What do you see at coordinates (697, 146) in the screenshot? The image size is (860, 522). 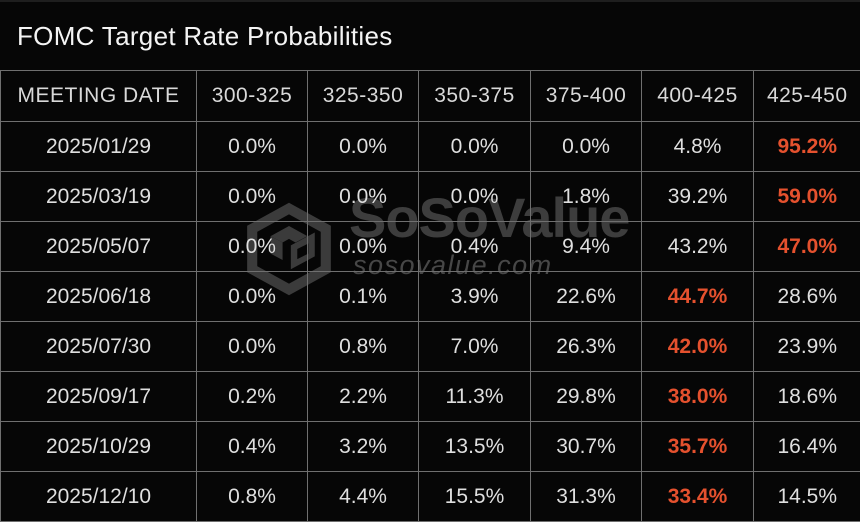 I see `probability-cell: 4.8%` at bounding box center [697, 146].